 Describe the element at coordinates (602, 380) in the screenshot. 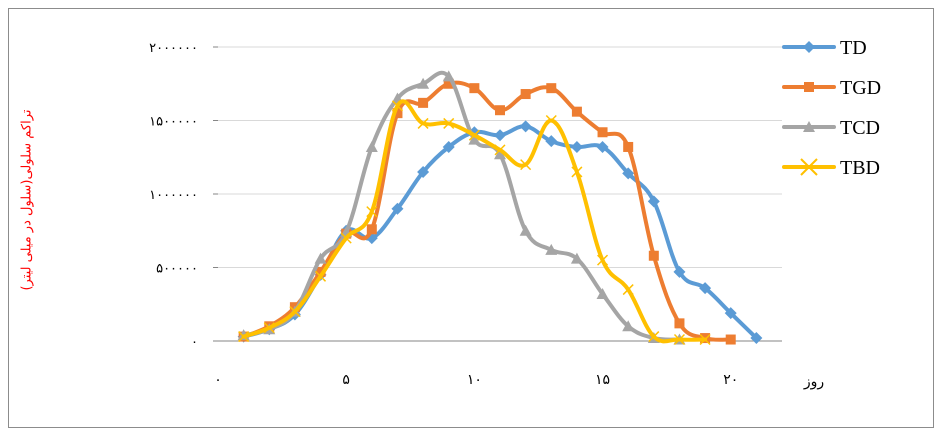

I see `x-tick-label: ۱۵` at that location.